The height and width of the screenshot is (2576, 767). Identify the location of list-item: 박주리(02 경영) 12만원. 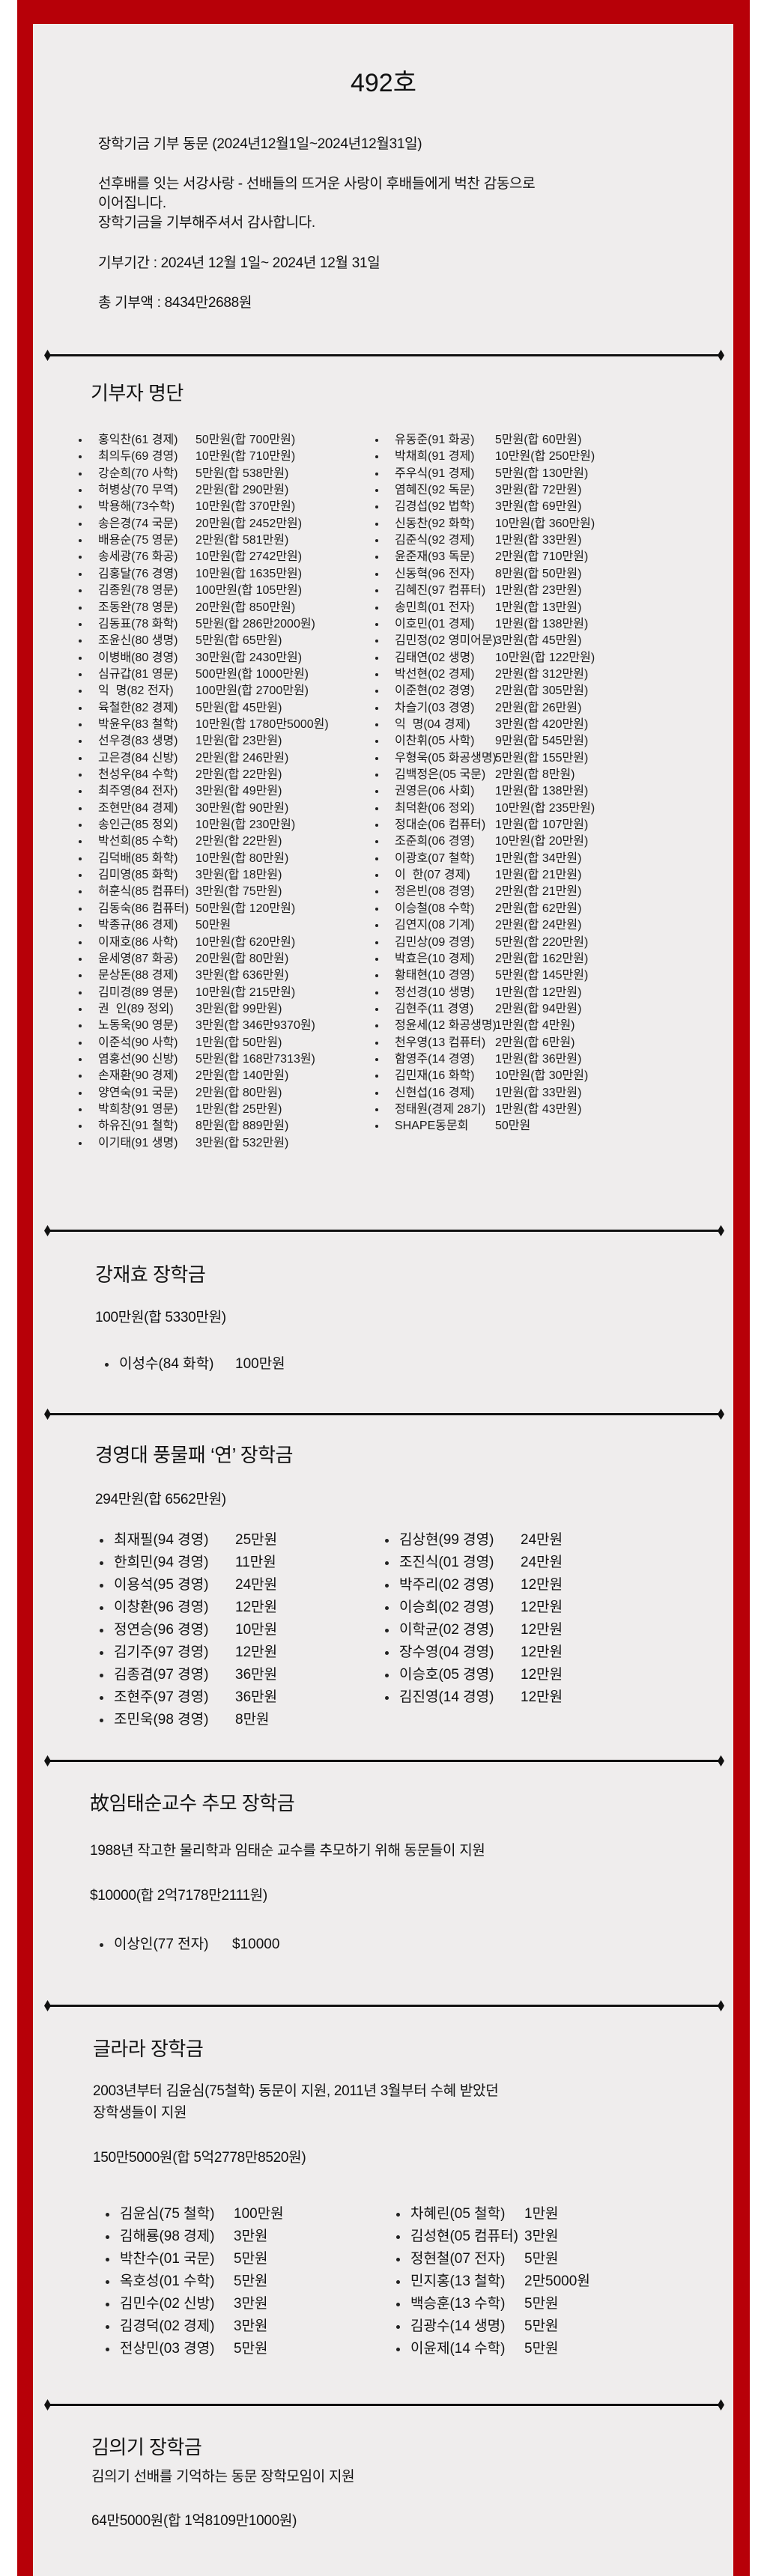
(474, 1585).